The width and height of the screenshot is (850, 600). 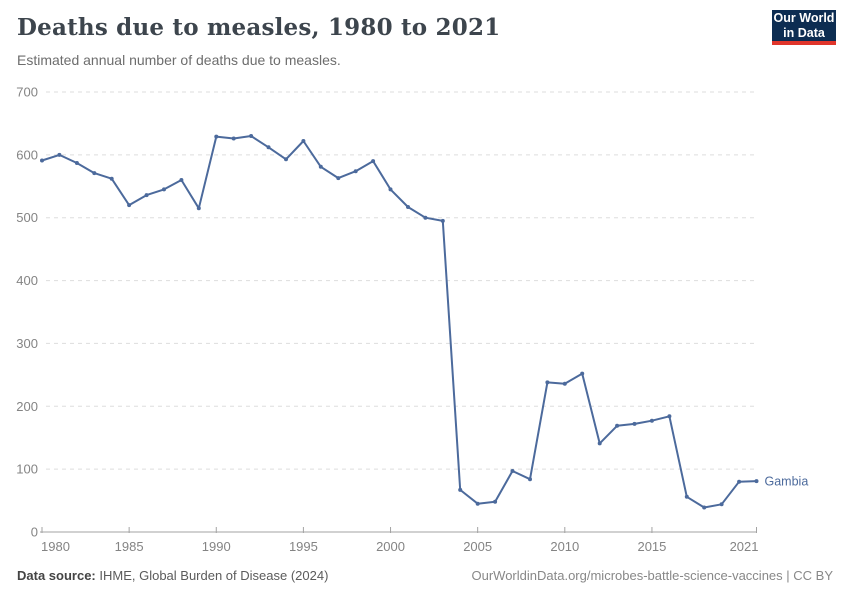 I want to click on x-tick-label: 1990, so click(x=216, y=546).